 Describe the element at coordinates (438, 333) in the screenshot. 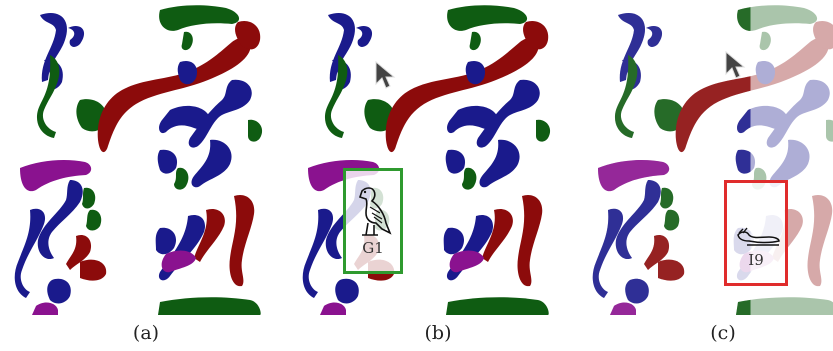

I see `caption-b: (b)` at that location.